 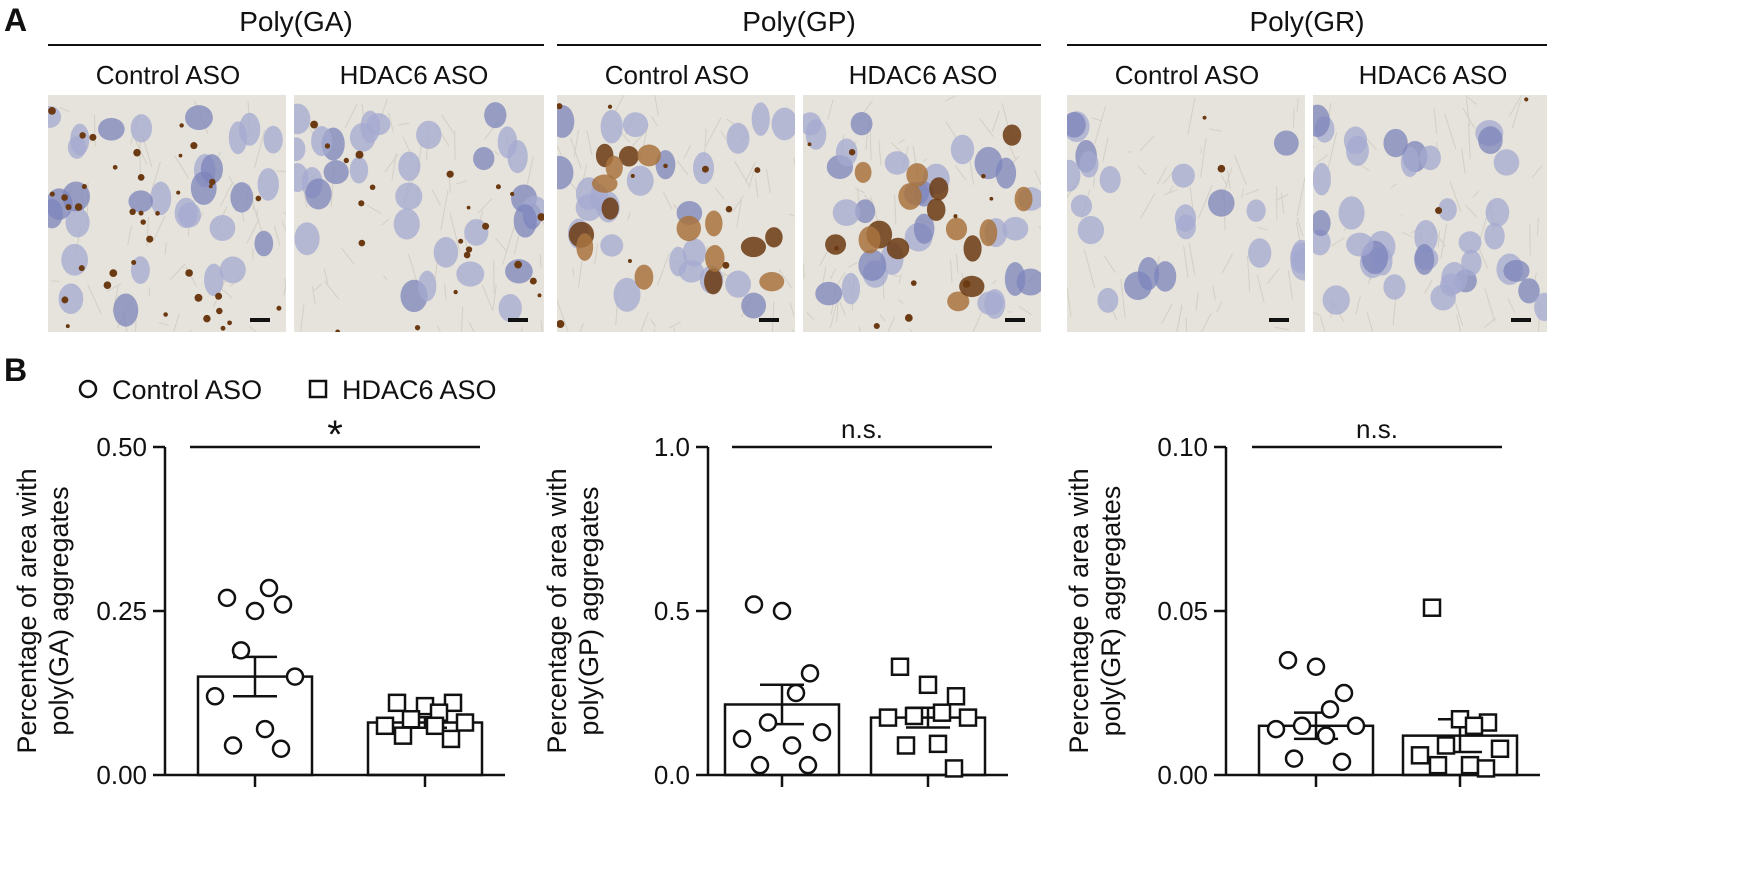 What do you see at coordinates (121, 611) in the screenshot?
I see `y-tick-label: 0.25` at bounding box center [121, 611].